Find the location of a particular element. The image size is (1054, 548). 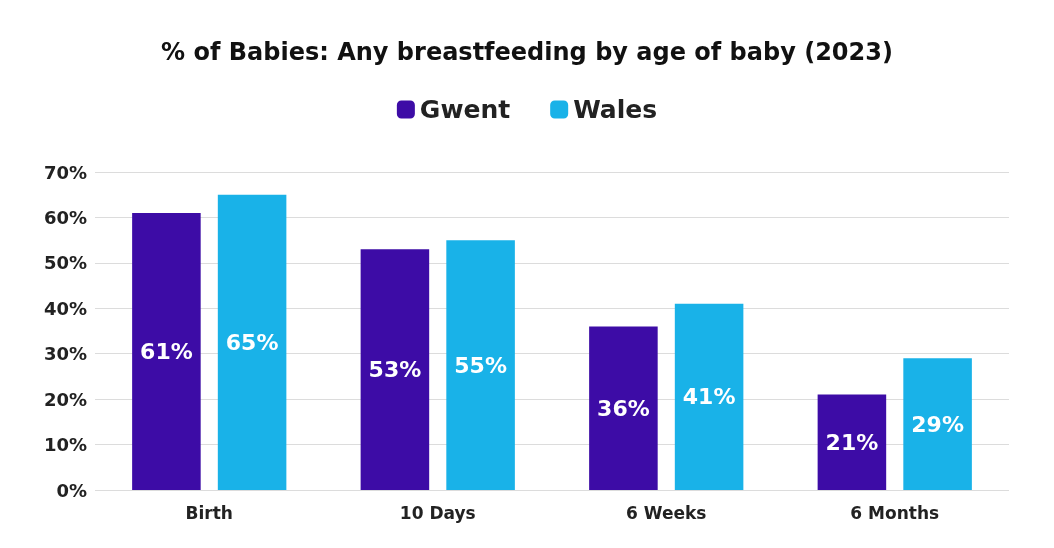

data-label: 41% is located at coordinates (709, 397).